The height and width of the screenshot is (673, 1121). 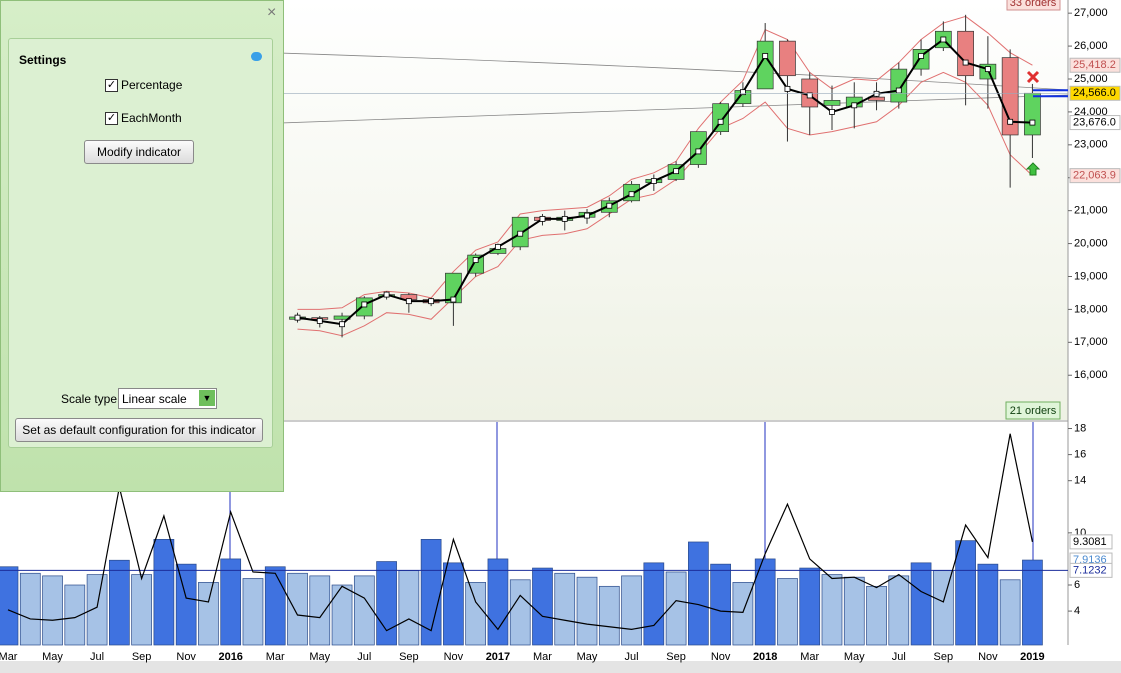 I want to click on marker-label: 9.3081, so click(x=1090, y=542).